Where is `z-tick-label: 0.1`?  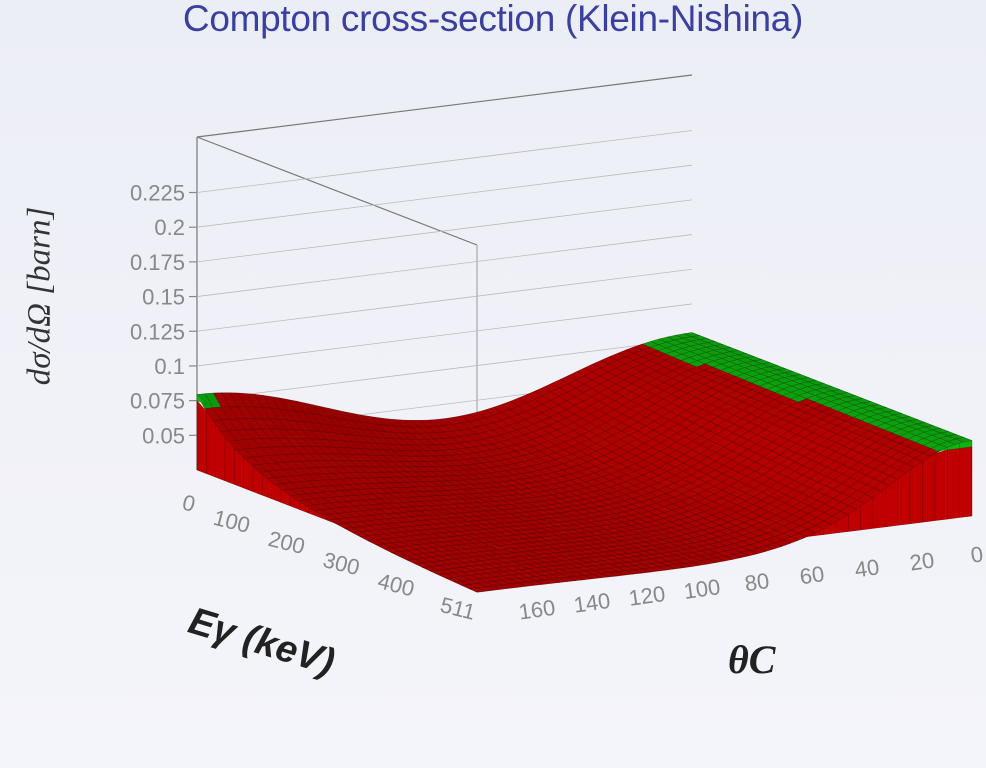 z-tick-label: 0.1 is located at coordinates (169, 366).